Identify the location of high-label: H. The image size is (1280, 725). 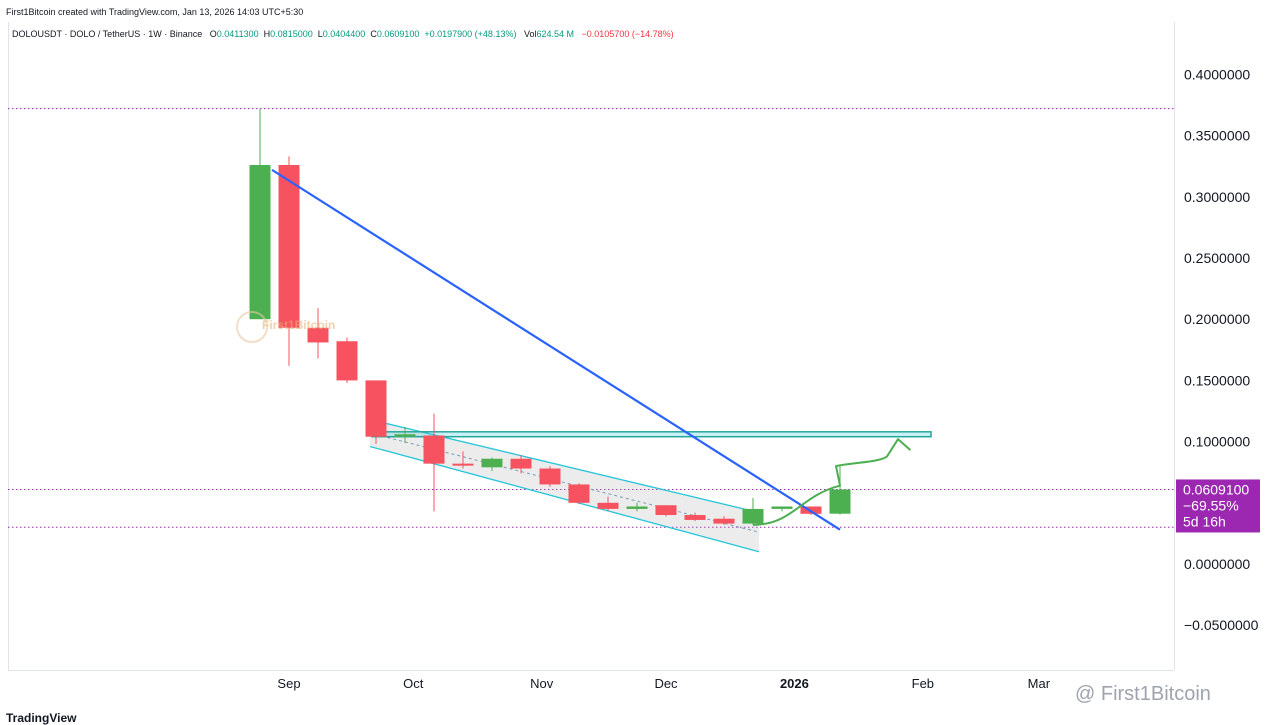
(267, 34).